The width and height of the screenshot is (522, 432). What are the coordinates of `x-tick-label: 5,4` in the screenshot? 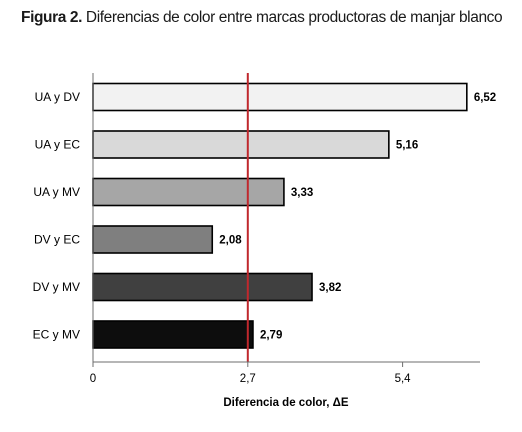 It's located at (403, 379).